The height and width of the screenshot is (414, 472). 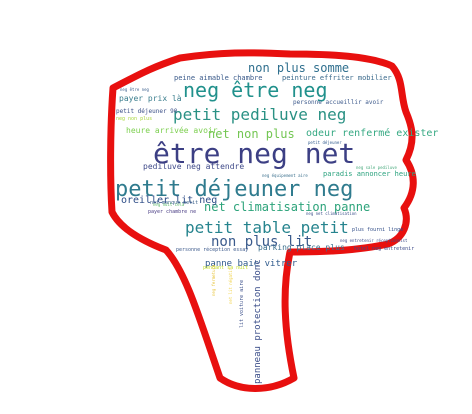 I want to click on word: panne baie vitrer, so click(x=251, y=264).